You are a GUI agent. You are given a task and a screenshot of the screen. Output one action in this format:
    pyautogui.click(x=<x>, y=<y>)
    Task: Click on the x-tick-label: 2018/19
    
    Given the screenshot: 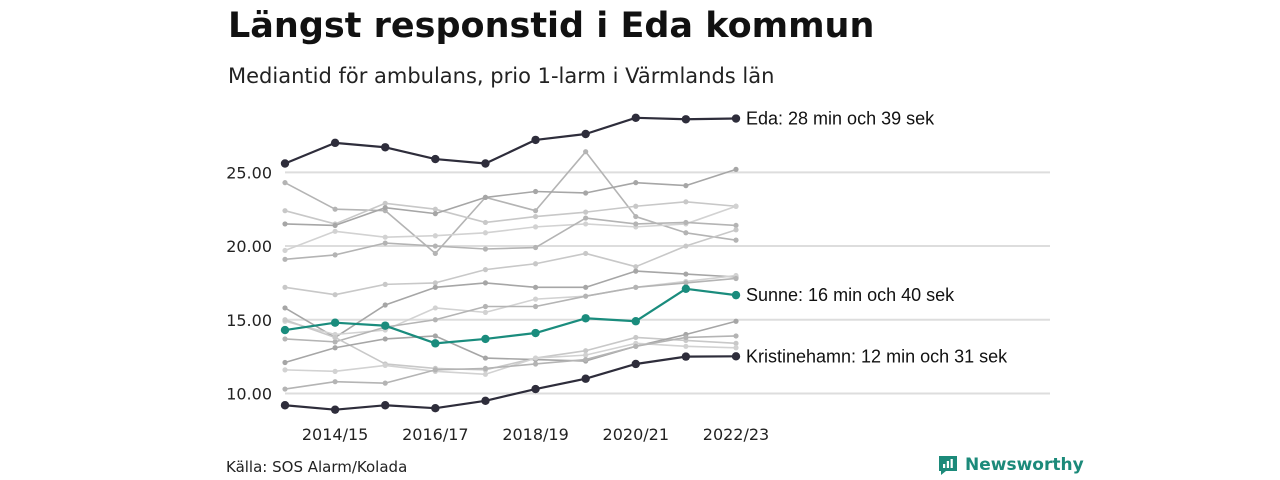 What is the action you would take?
    pyautogui.click(x=535, y=434)
    